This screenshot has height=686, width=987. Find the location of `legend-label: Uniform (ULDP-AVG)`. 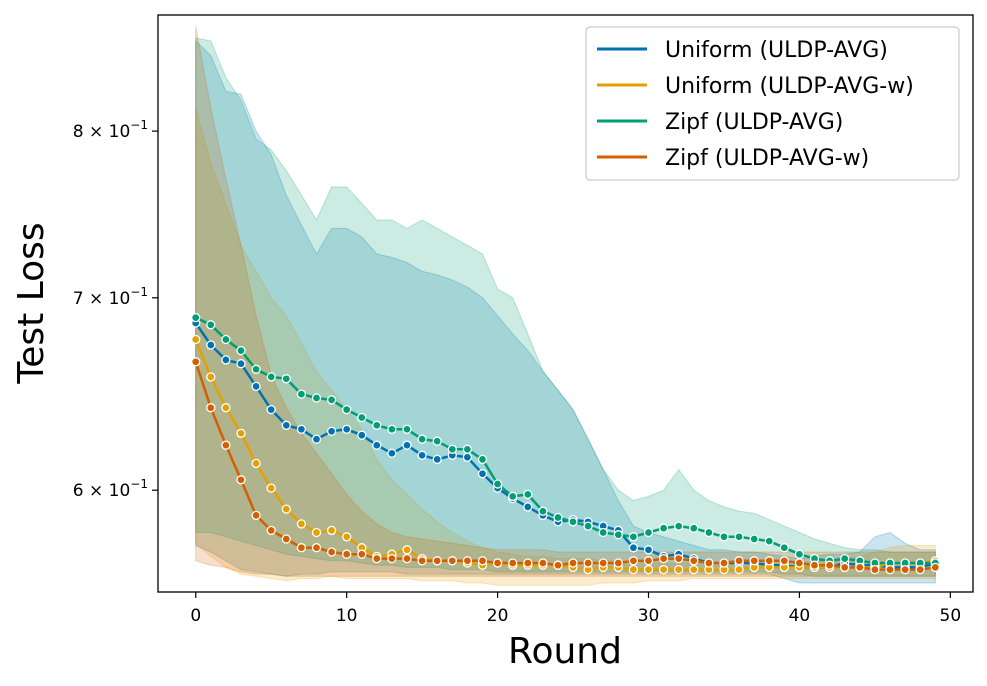

legend-label: Uniform (ULDP-AVG) is located at coordinates (776, 50).